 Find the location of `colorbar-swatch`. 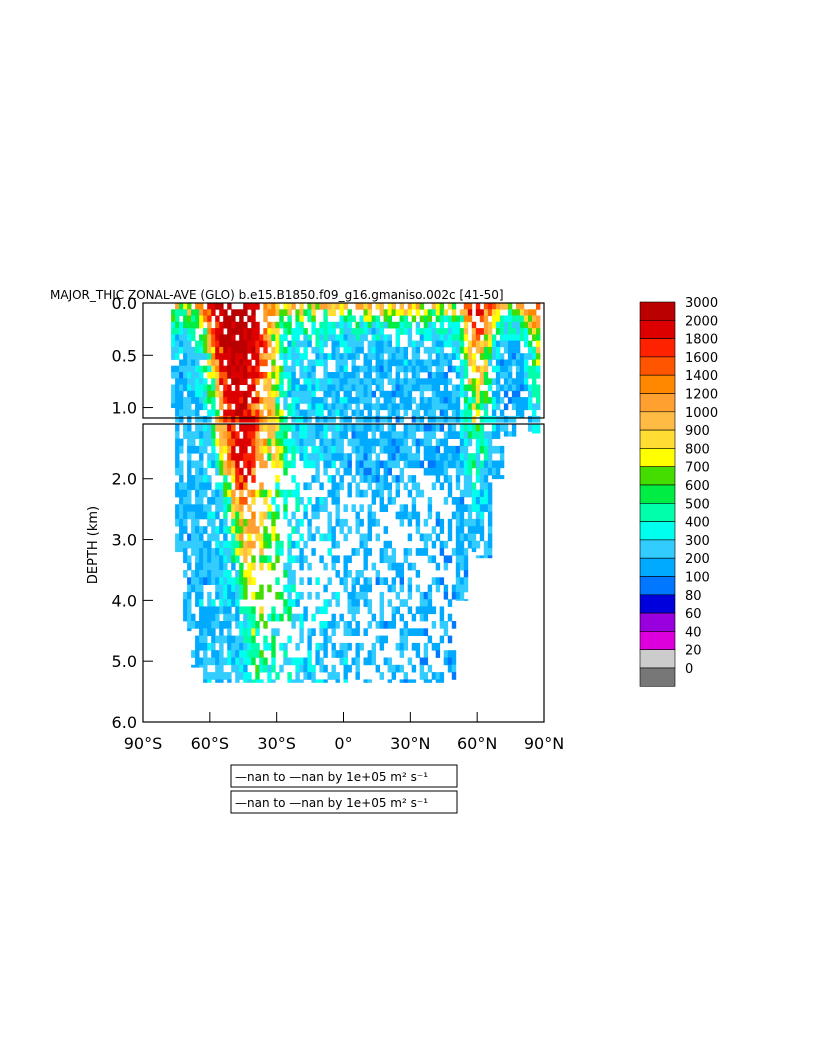

colorbar-swatch is located at coordinates (657, 476).